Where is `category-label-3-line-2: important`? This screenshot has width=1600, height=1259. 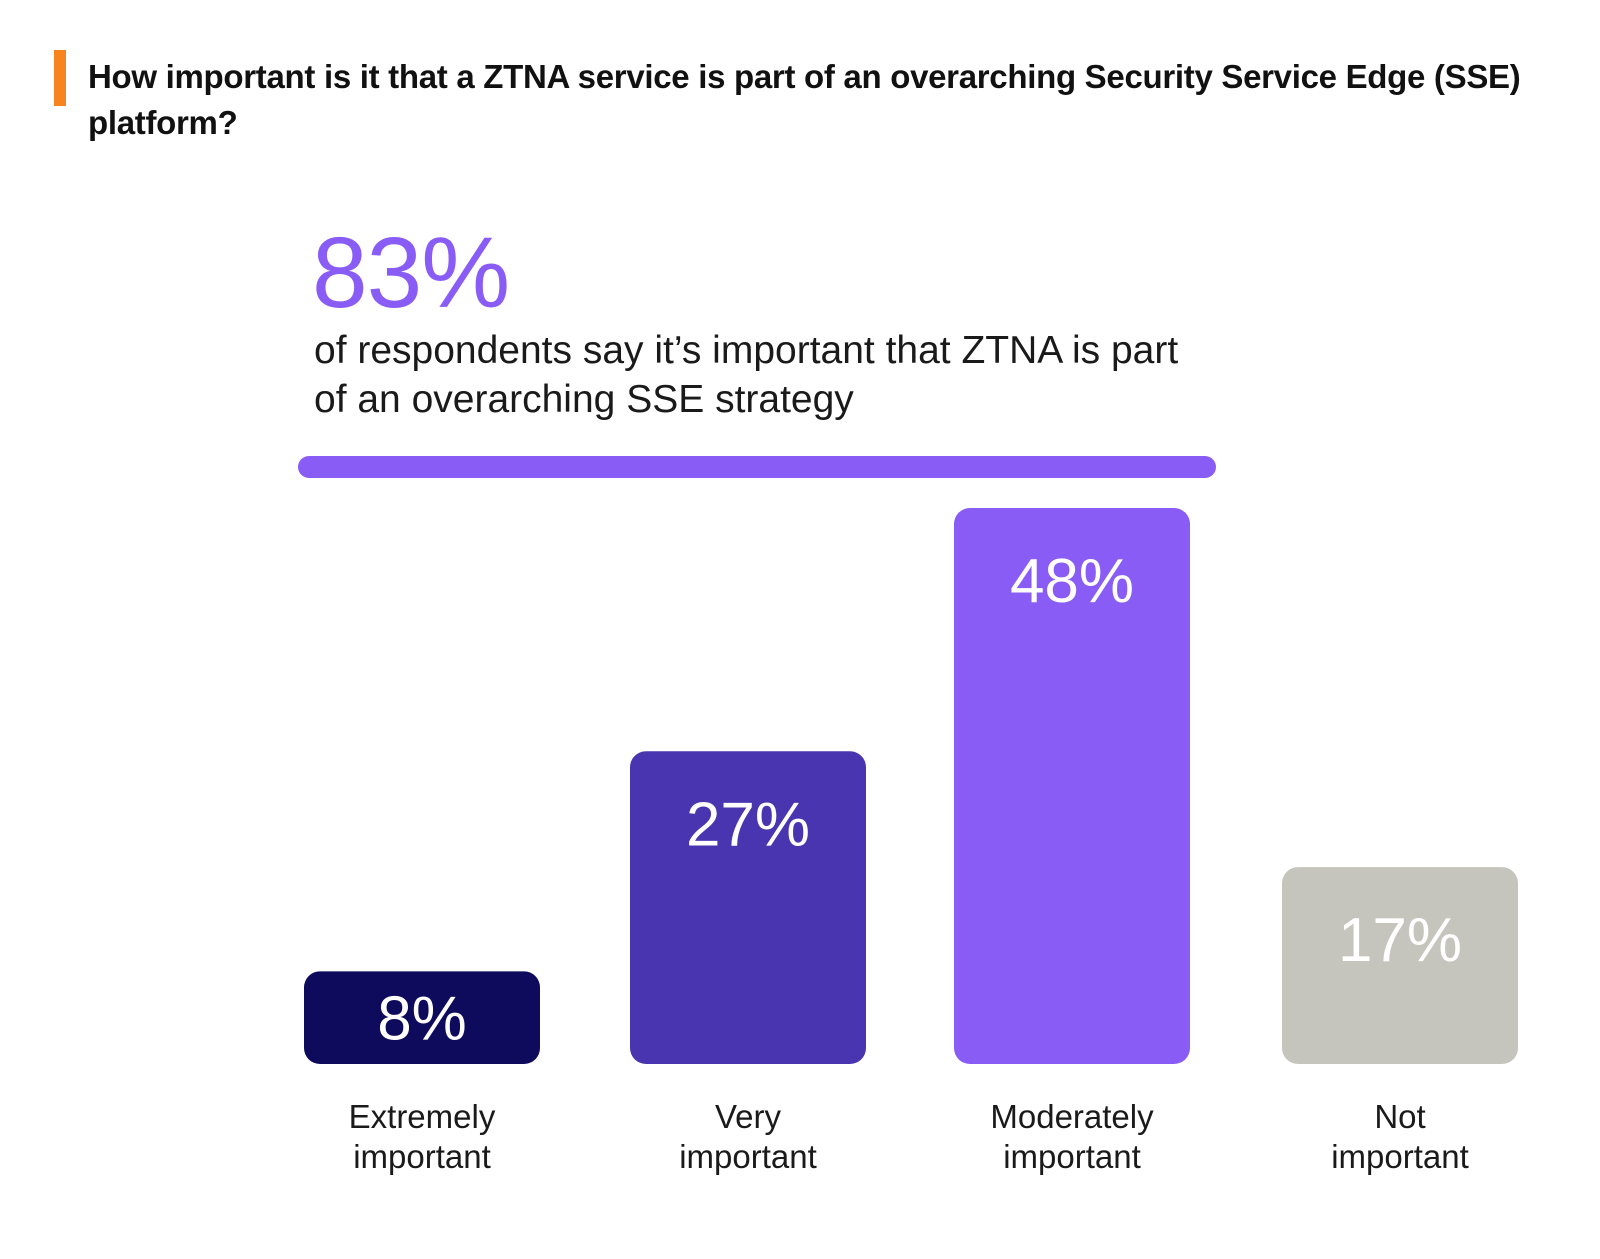
category-label-3-line-2: important is located at coordinates (1072, 1156).